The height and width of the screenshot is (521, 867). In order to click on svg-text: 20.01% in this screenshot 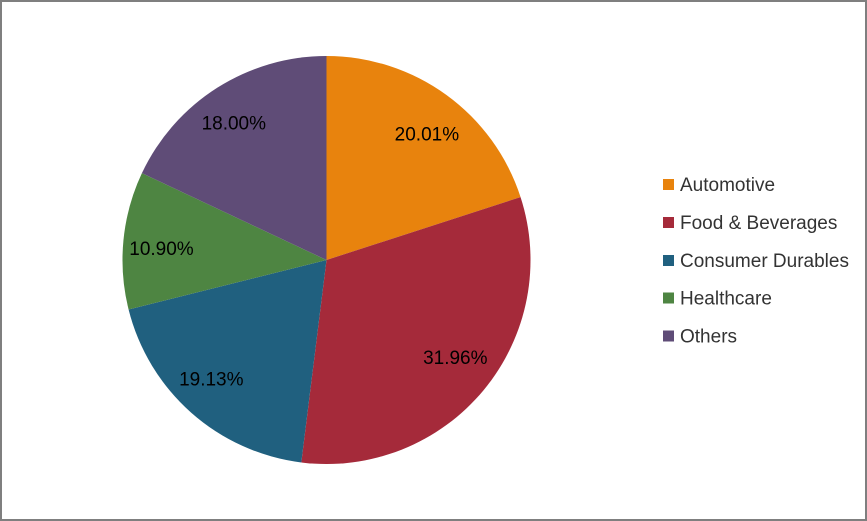, I will do `click(427, 134)`.